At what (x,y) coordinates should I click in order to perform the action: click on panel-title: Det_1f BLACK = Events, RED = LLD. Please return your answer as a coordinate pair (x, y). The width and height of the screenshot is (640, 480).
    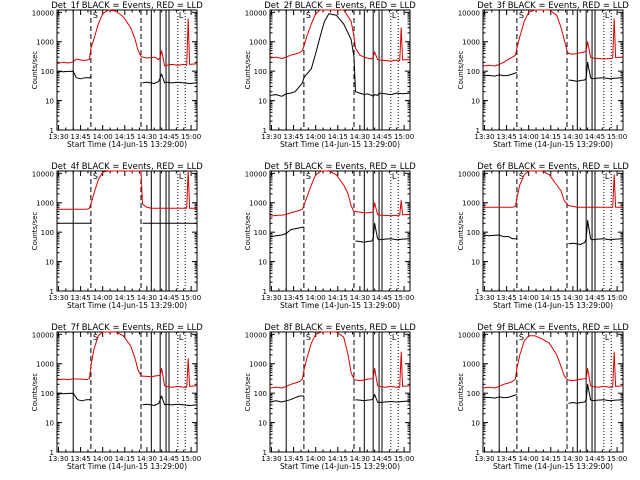
    Looking at the image, I should click on (127, 6).